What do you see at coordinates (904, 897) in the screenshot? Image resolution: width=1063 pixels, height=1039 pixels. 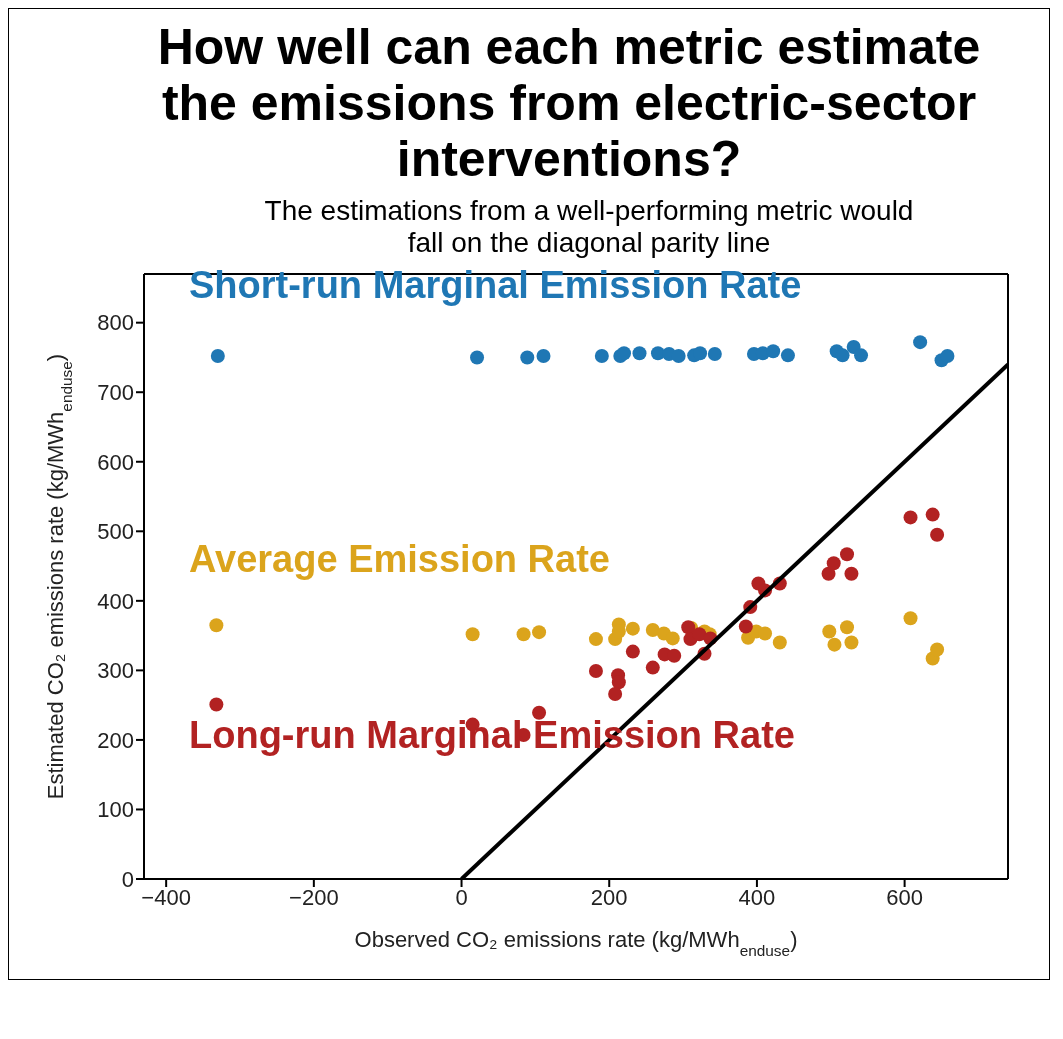 I see `x-tick-label: 600` at bounding box center [904, 897].